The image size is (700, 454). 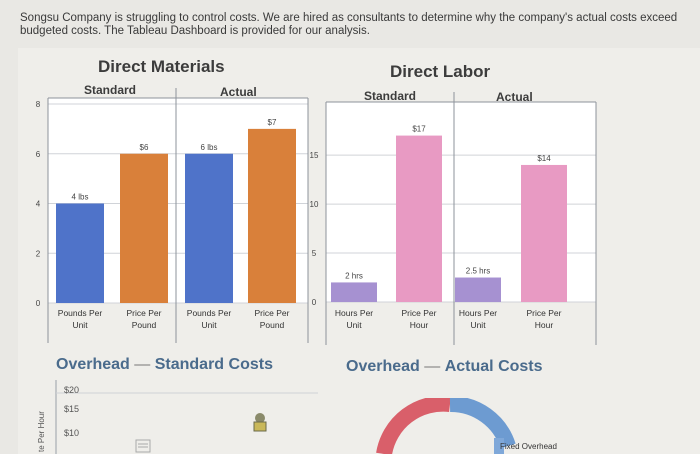 What do you see at coordinates (493, 366) in the screenshot?
I see `overhead-actual-subtitle: Actual Costs` at bounding box center [493, 366].